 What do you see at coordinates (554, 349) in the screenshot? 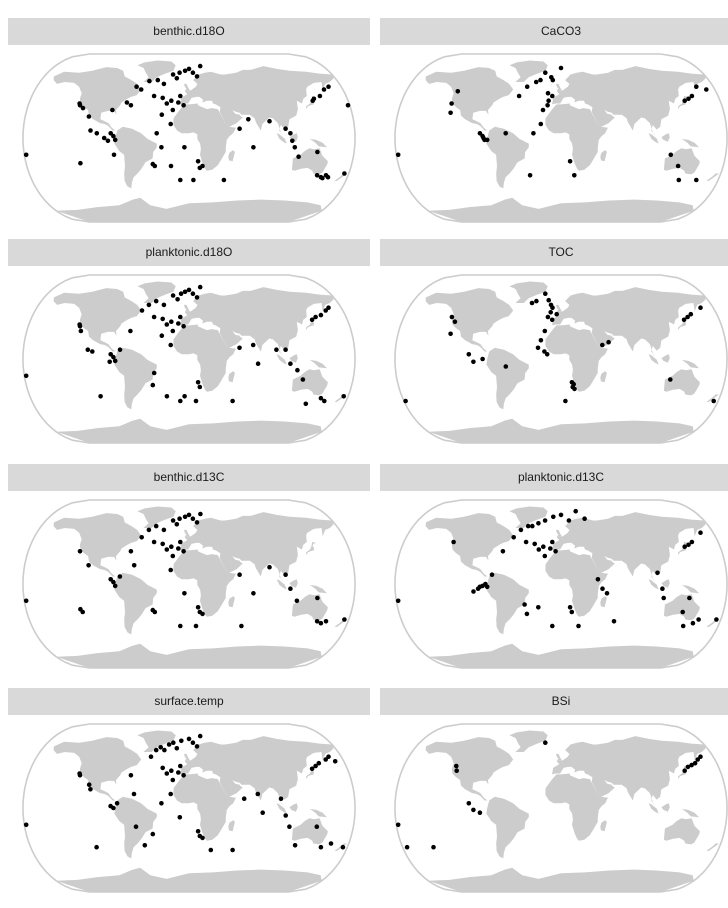
I see `facet-panel: TOC` at bounding box center [554, 349].